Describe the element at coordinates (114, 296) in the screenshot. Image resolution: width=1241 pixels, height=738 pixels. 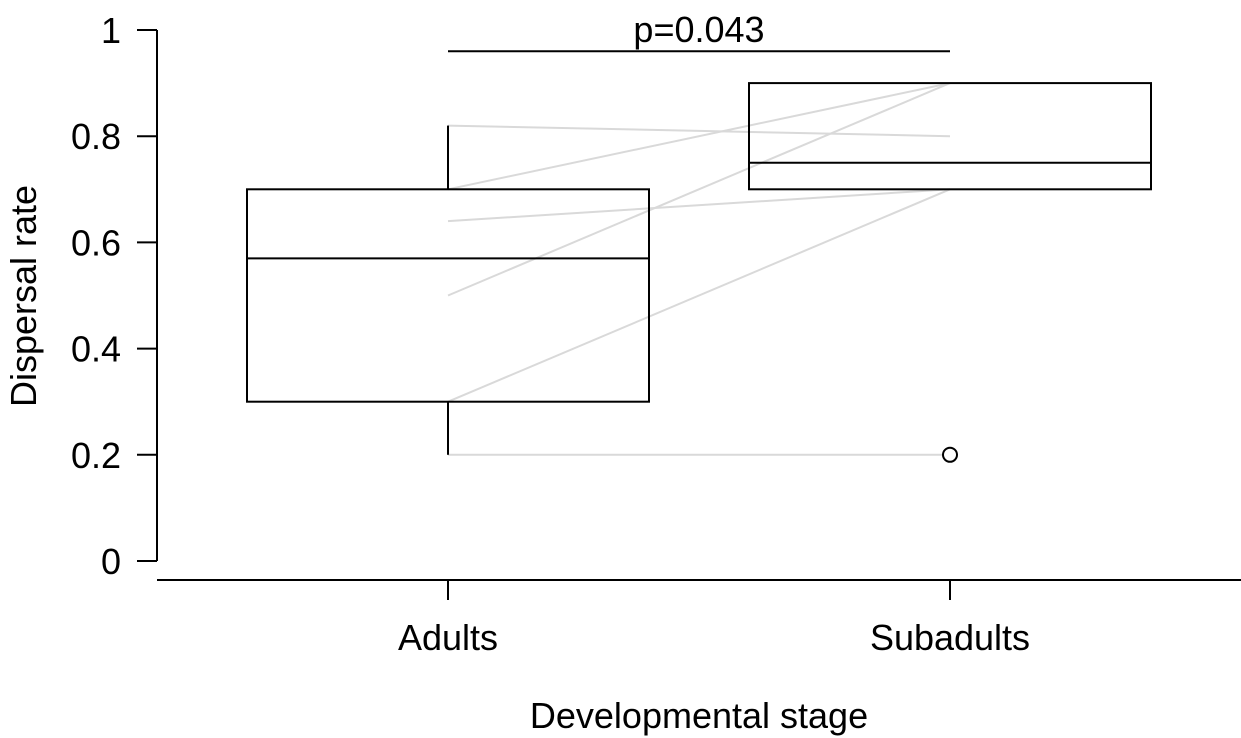
I see `y-axis: 0 0.2 0.4 0.6 0.8 1` at that location.